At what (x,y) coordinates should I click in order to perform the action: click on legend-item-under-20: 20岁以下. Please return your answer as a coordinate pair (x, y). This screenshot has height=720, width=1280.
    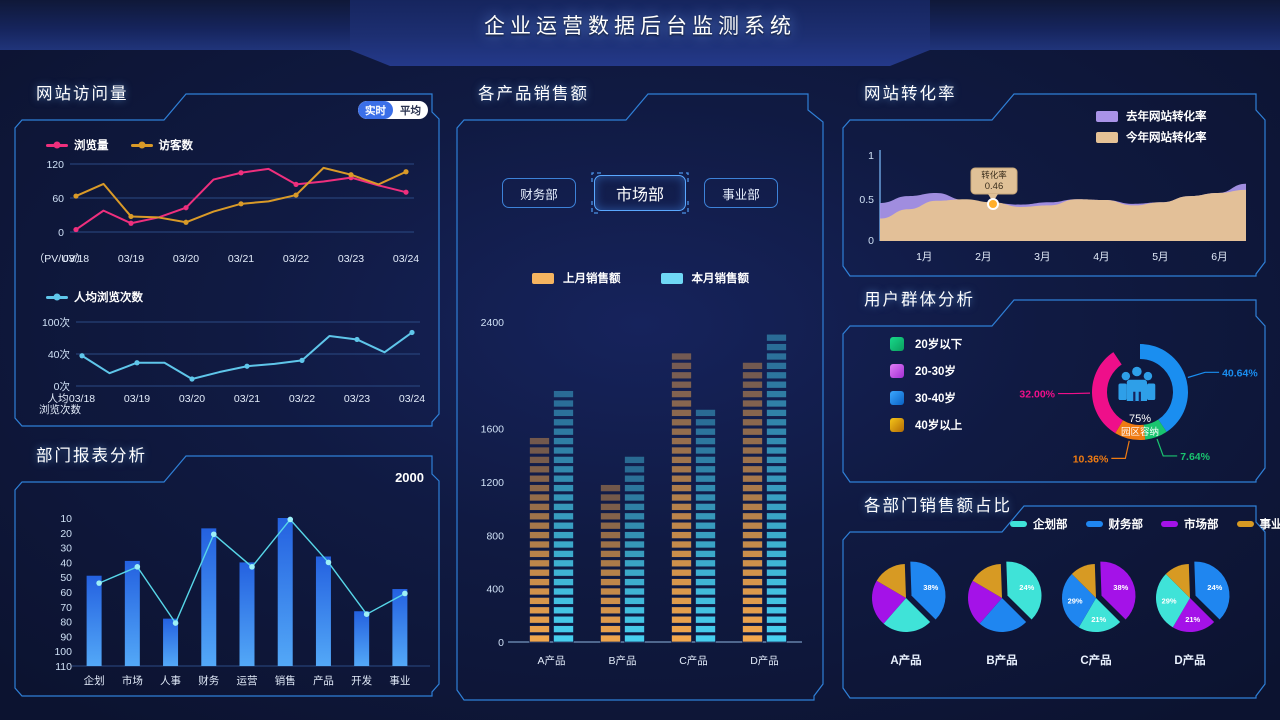
    Looking at the image, I should click on (926, 344).